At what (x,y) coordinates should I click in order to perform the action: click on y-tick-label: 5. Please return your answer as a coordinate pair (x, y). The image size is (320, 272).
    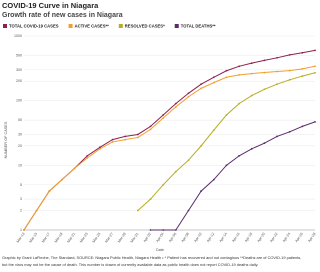
    Looking at the image, I should click on (21, 185).